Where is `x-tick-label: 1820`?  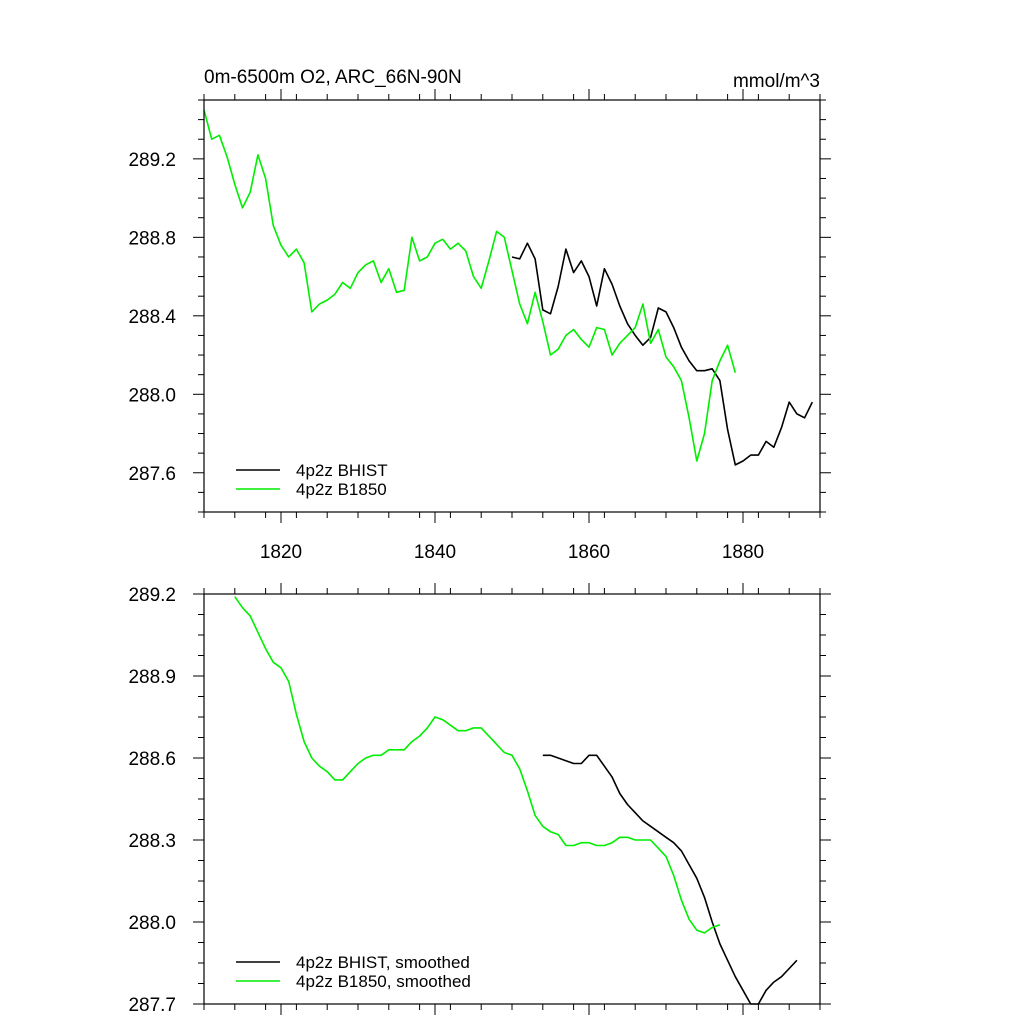
x-tick-label: 1820 is located at coordinates (281, 552).